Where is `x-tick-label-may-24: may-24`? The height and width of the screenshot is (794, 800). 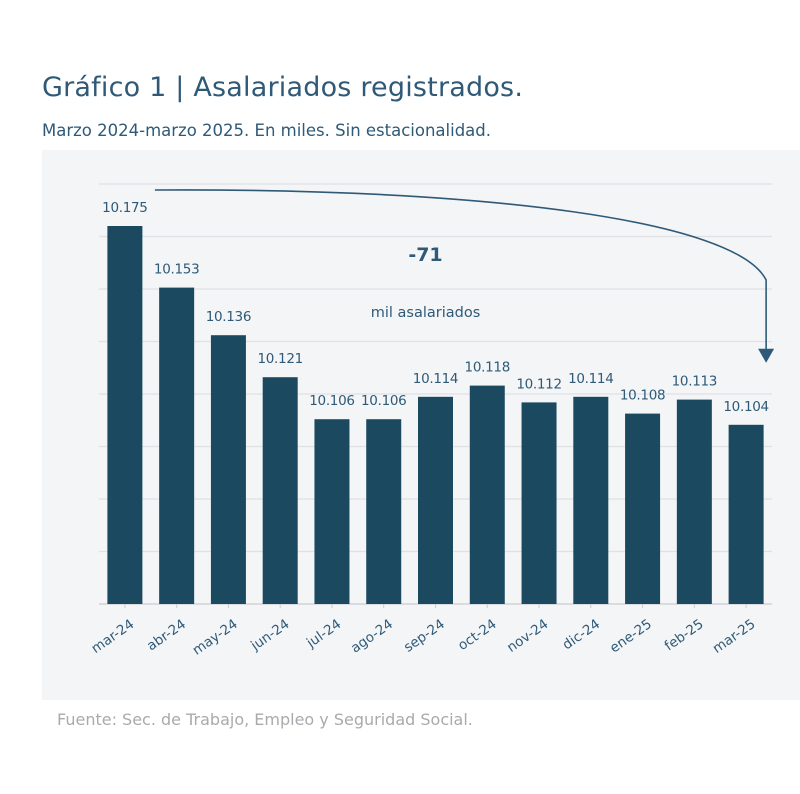 x-tick-label-may-24: may-24 is located at coordinates (215, 637).